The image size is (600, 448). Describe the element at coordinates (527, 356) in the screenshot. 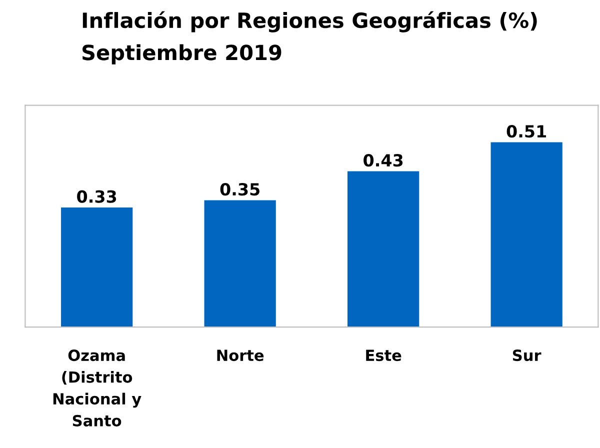

I see `x-tick-label: Sur` at that location.